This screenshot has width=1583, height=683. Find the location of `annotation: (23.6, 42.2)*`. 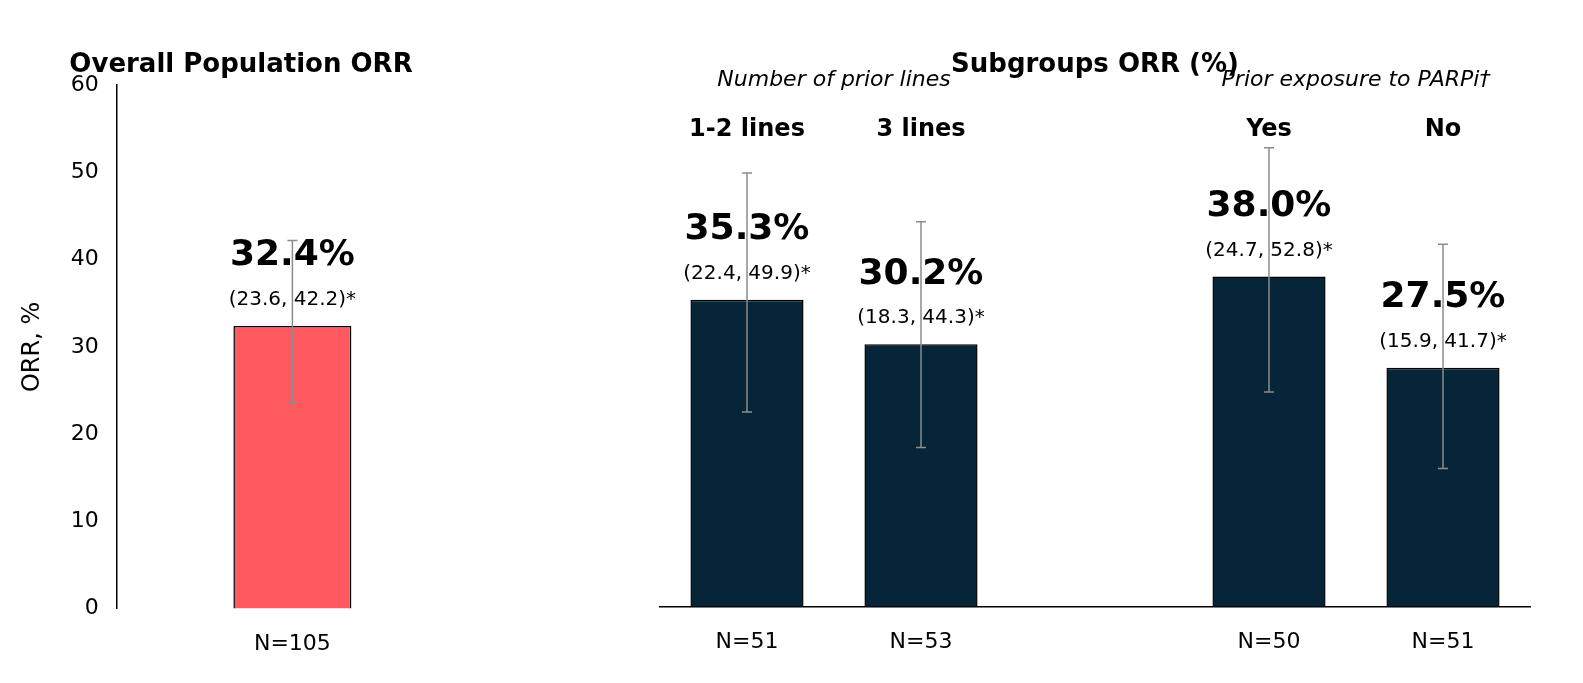

annotation: (23.6, 42.2)* is located at coordinates (292, 298).